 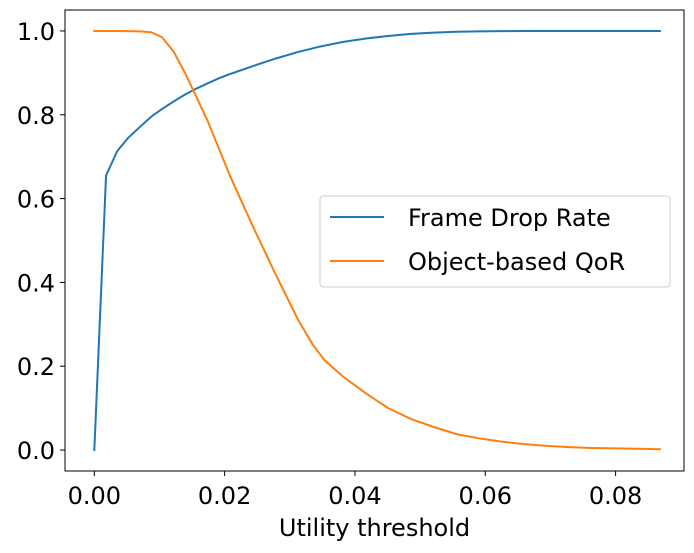 I want to click on legend: Frame Drop Rate Object-based QoR, so click(x=495, y=241).